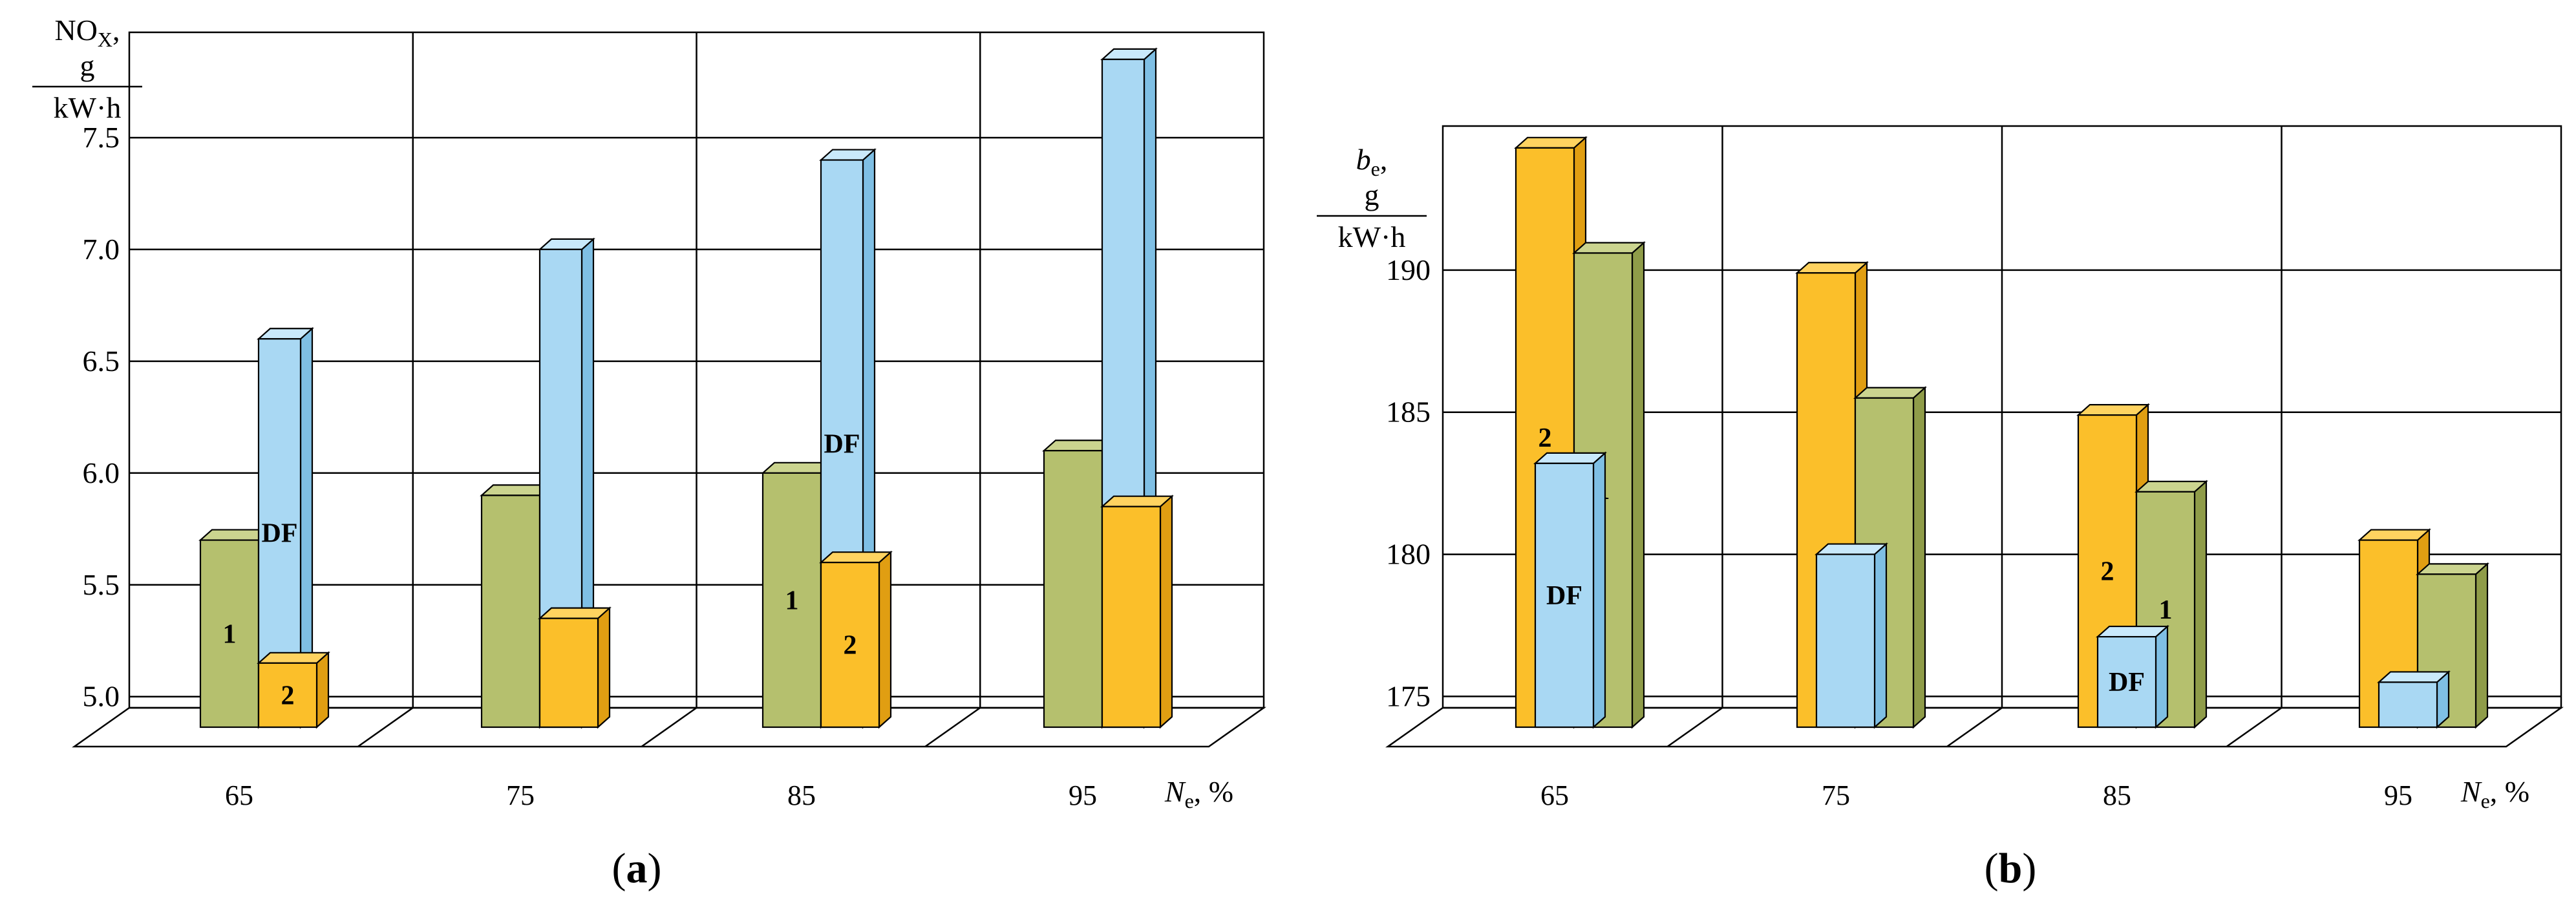 The width and height of the screenshot is (2576, 903). Describe the element at coordinates (101, 584) in the screenshot. I see `y-tick-label: 5.5` at that location.